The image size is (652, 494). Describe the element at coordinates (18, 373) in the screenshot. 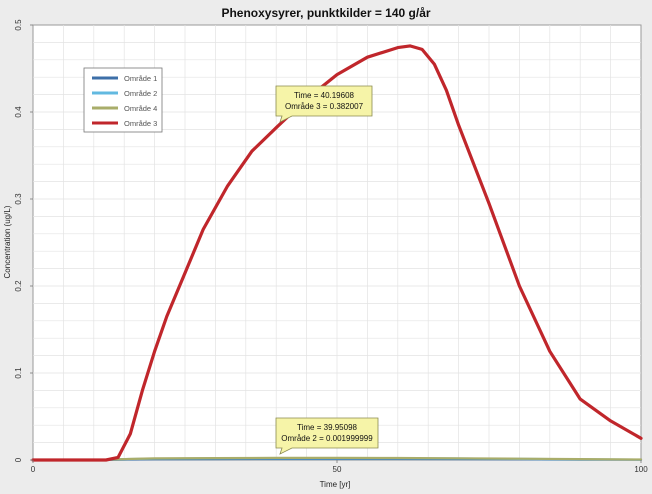

I see `y-tick-label: 0.1` at that location.